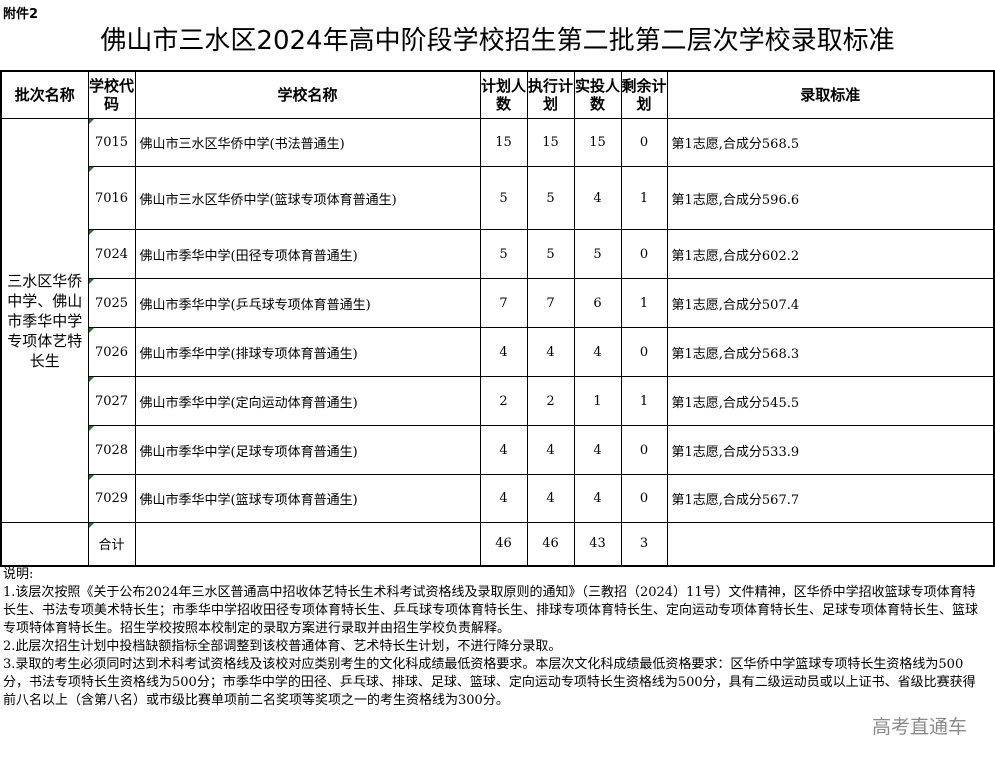  What do you see at coordinates (830, 254) in the screenshot?
I see `admission-standard: 第1志愿,合成分602.2` at bounding box center [830, 254].